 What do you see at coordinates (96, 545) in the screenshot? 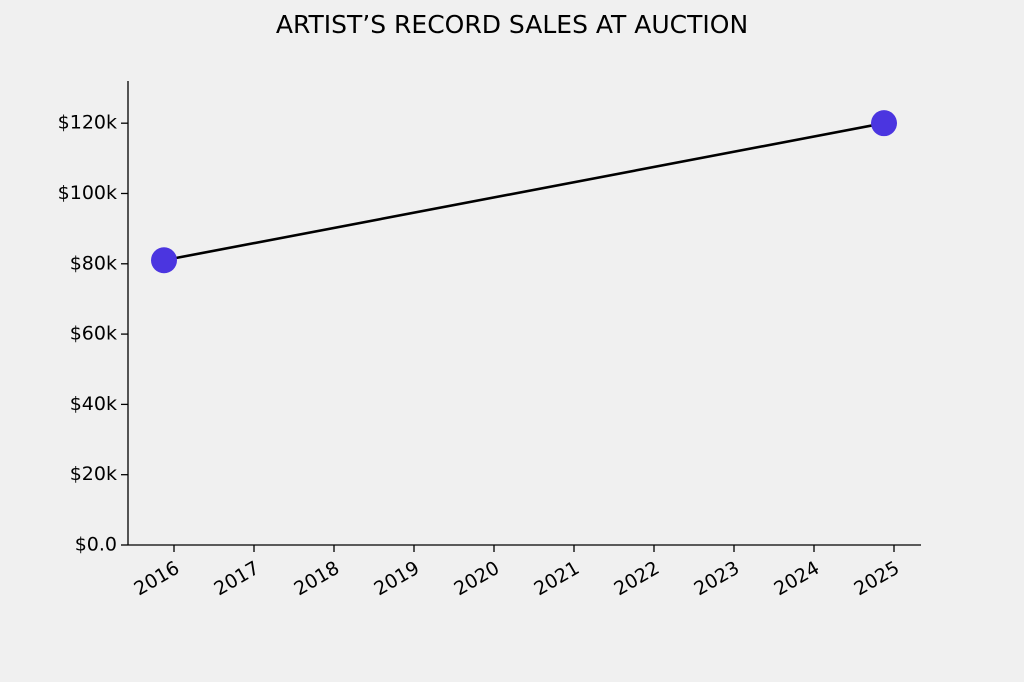
I see `y-tick-label: $0.0` at bounding box center [96, 545].